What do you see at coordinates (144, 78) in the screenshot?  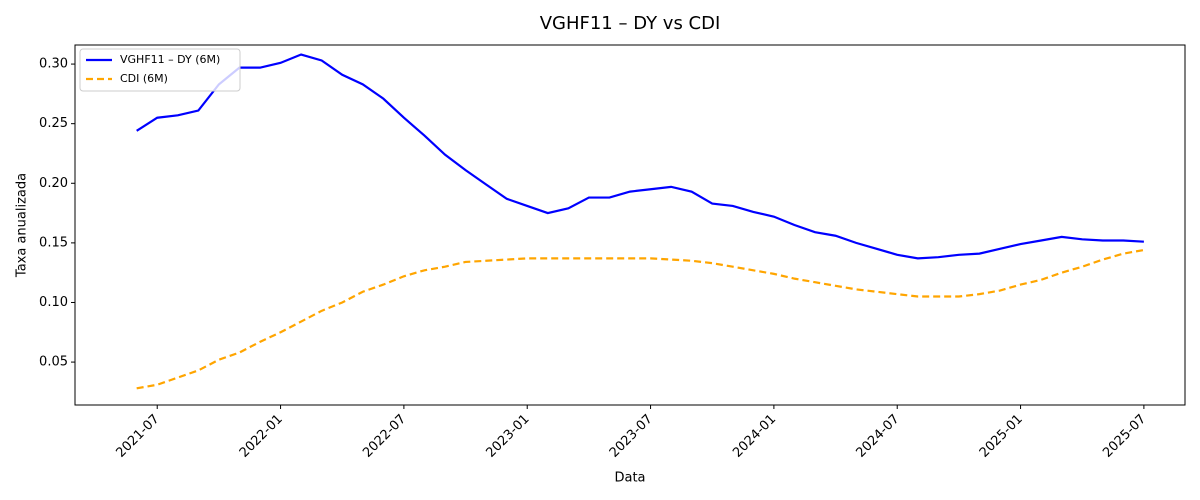 I see `legend-label: CDI (6M)` at bounding box center [144, 78].